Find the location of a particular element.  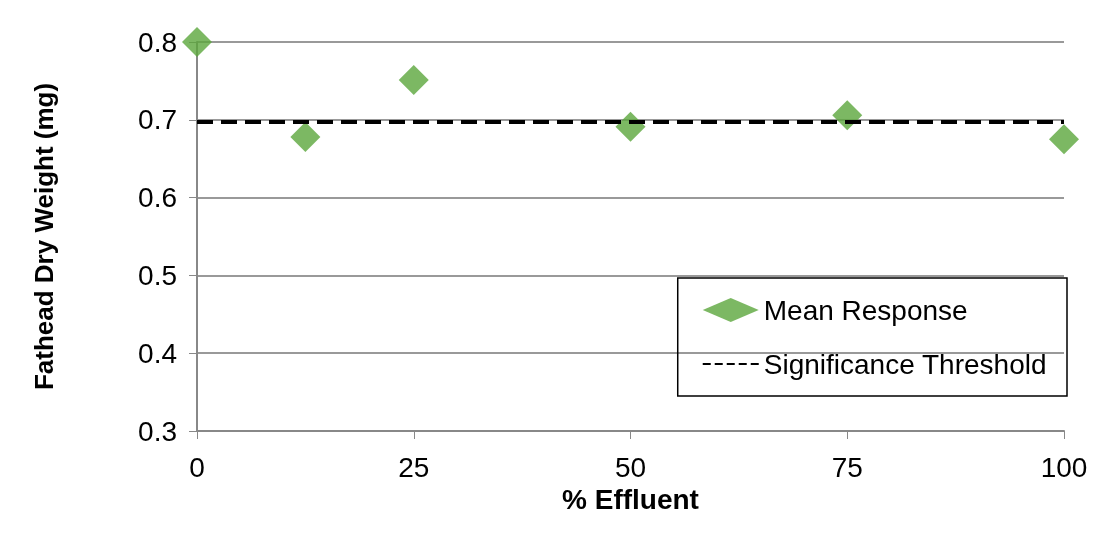

x-tick-label: 100 is located at coordinates (1064, 467).